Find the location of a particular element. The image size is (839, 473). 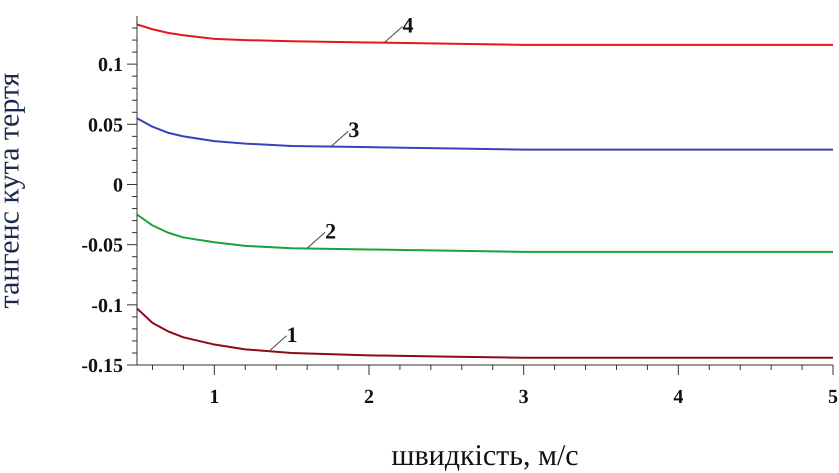

x-axis-title: швидкість, м/с is located at coordinates (485, 455).